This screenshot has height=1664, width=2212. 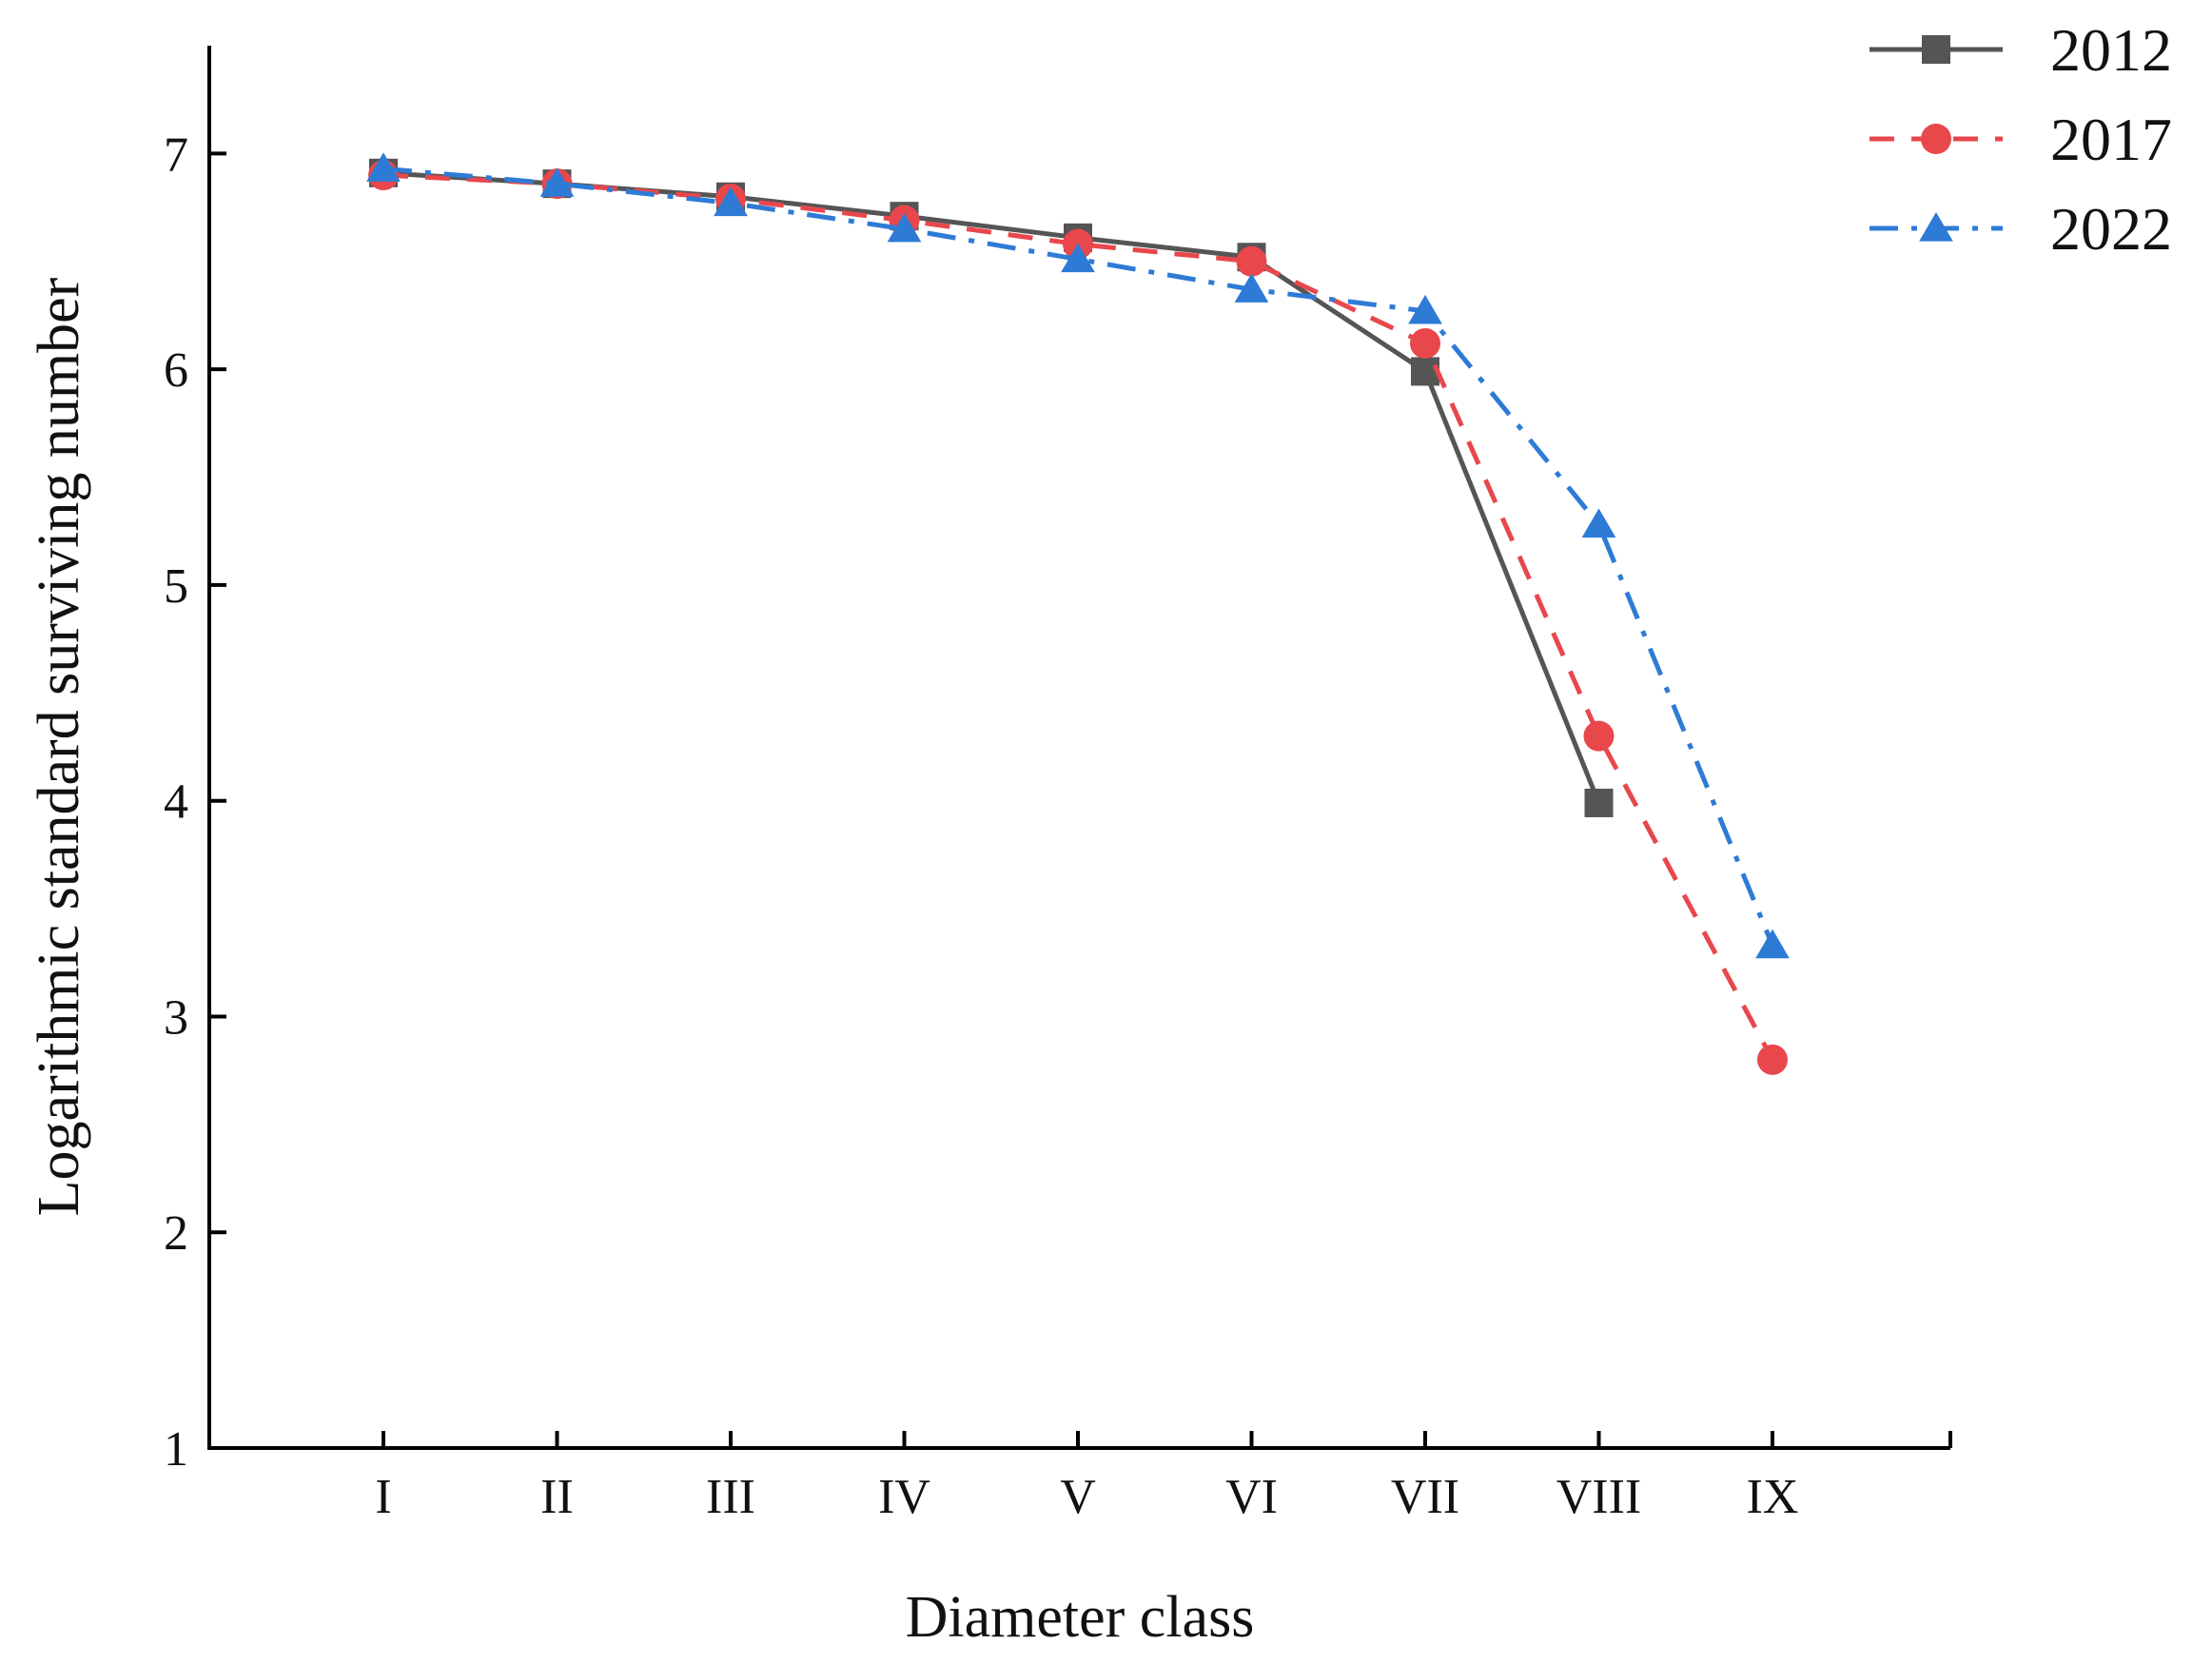 What do you see at coordinates (1772, 1059) in the screenshot?
I see `point-2017-IX` at bounding box center [1772, 1059].